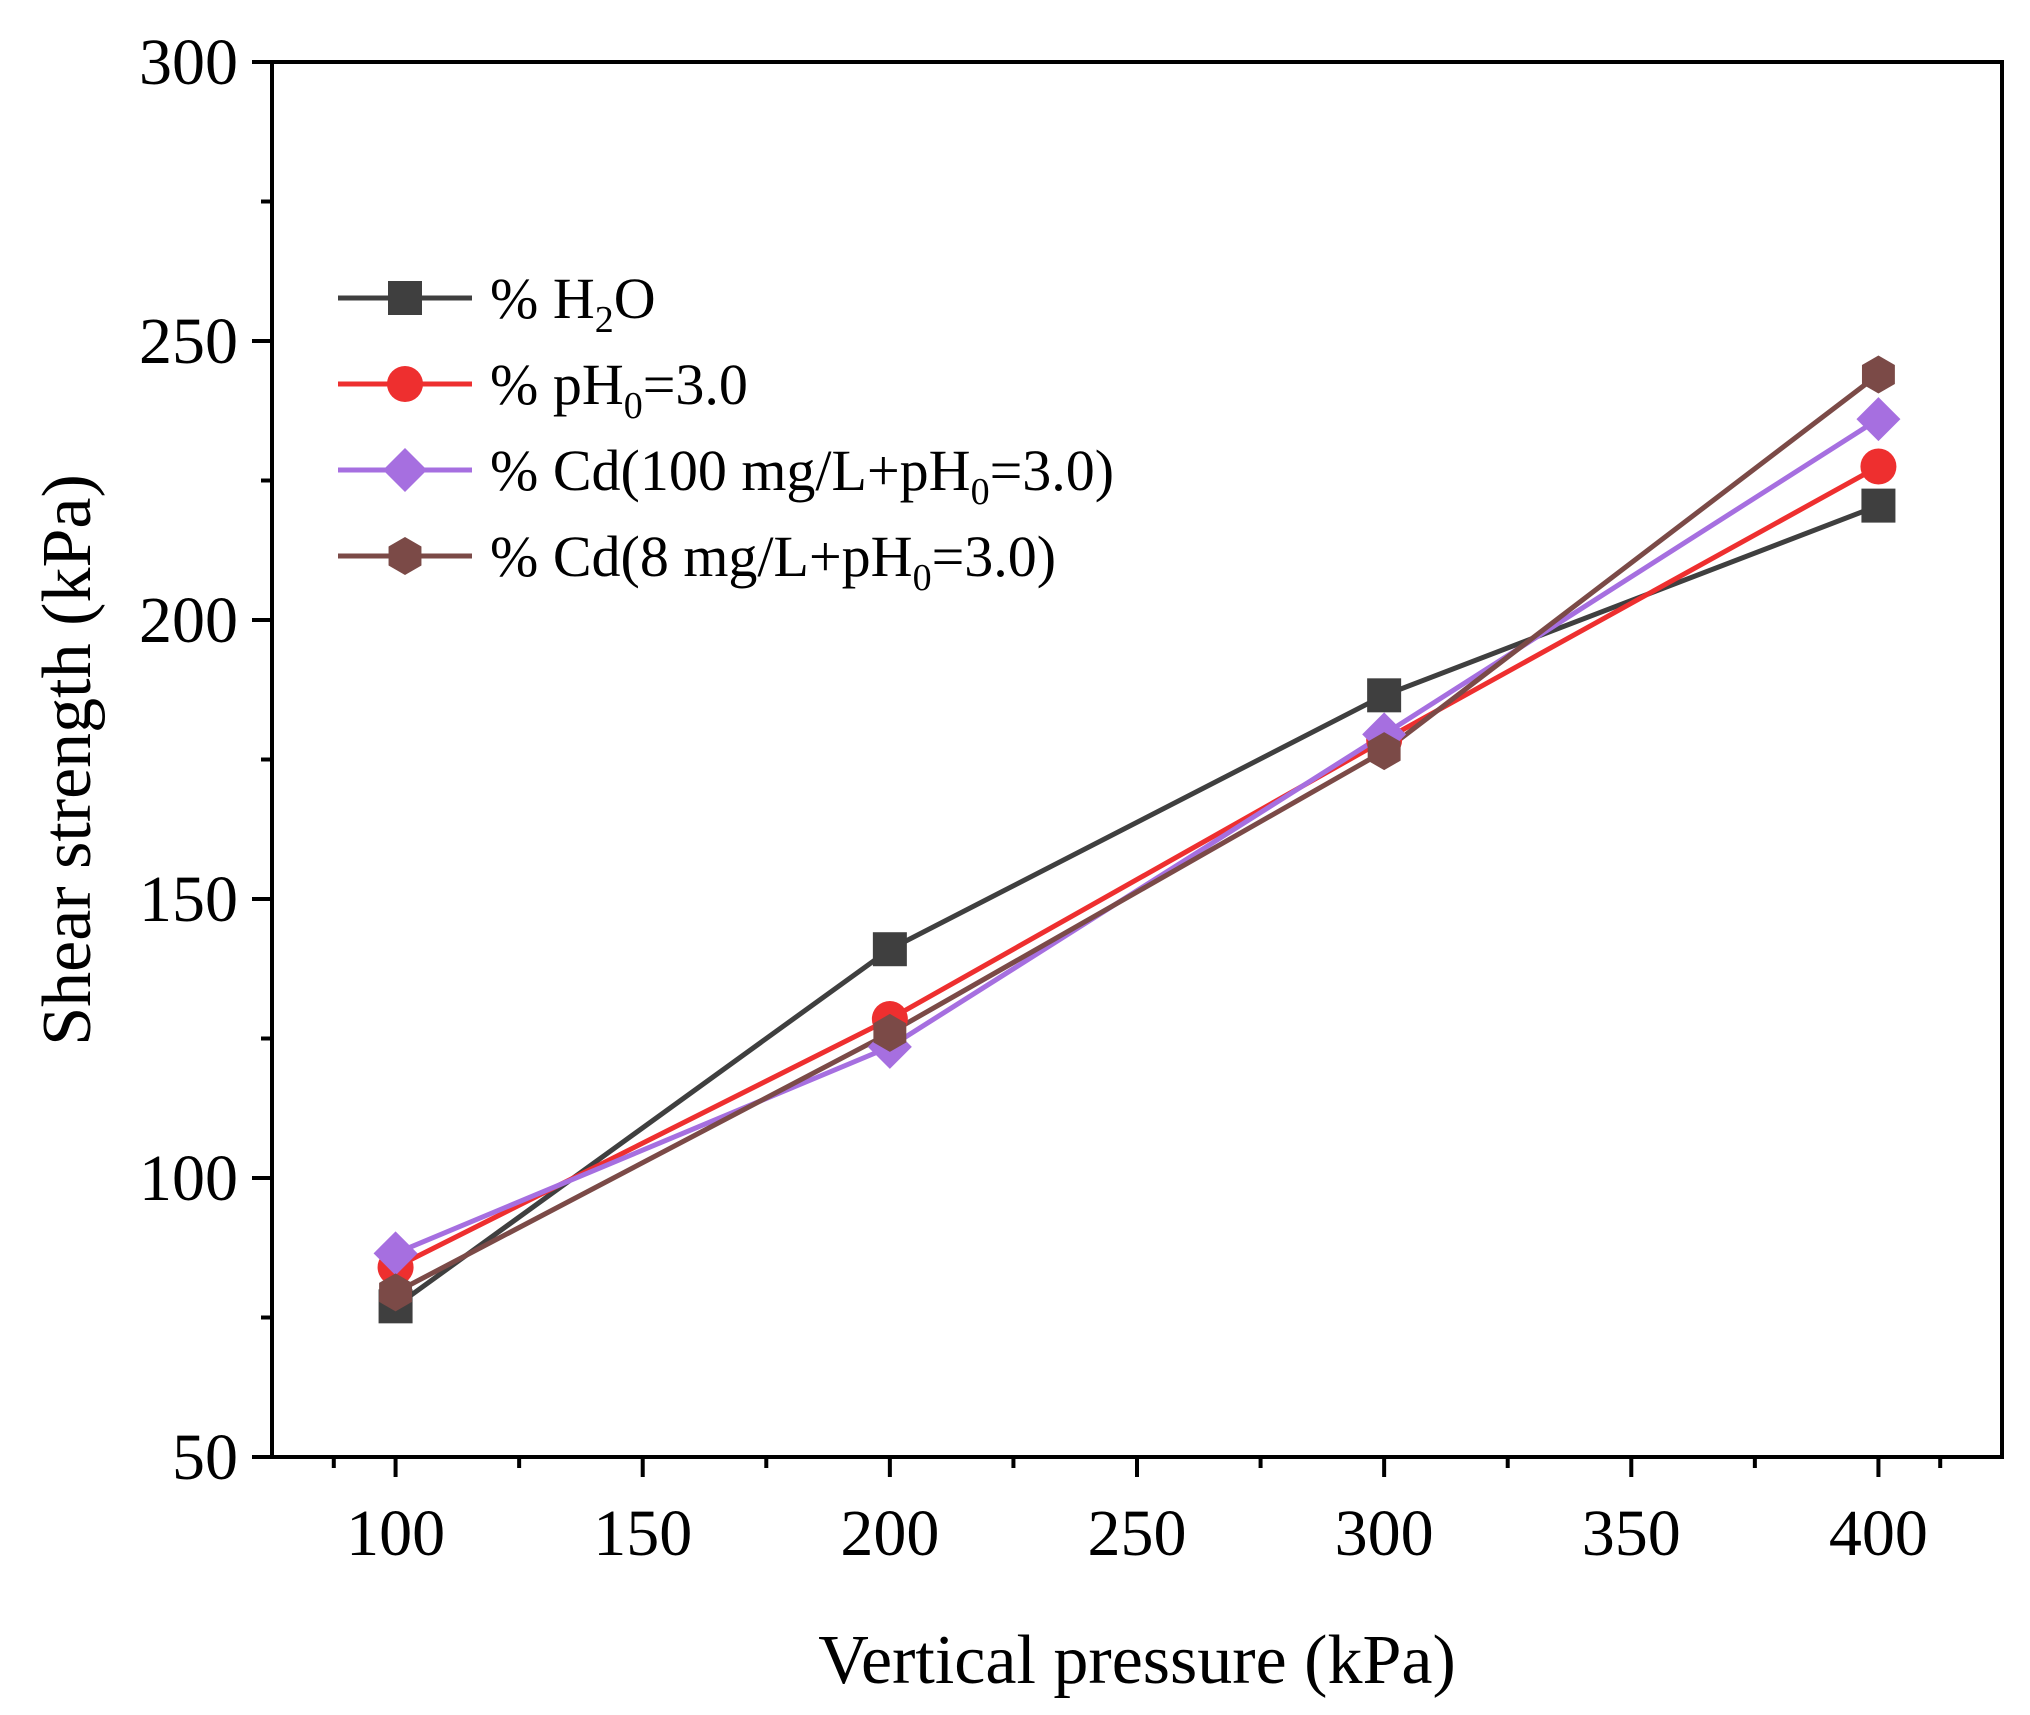 This screenshot has width=2030, height=1715. I want to click on x-tick-label: 350, so click(1631, 1533).